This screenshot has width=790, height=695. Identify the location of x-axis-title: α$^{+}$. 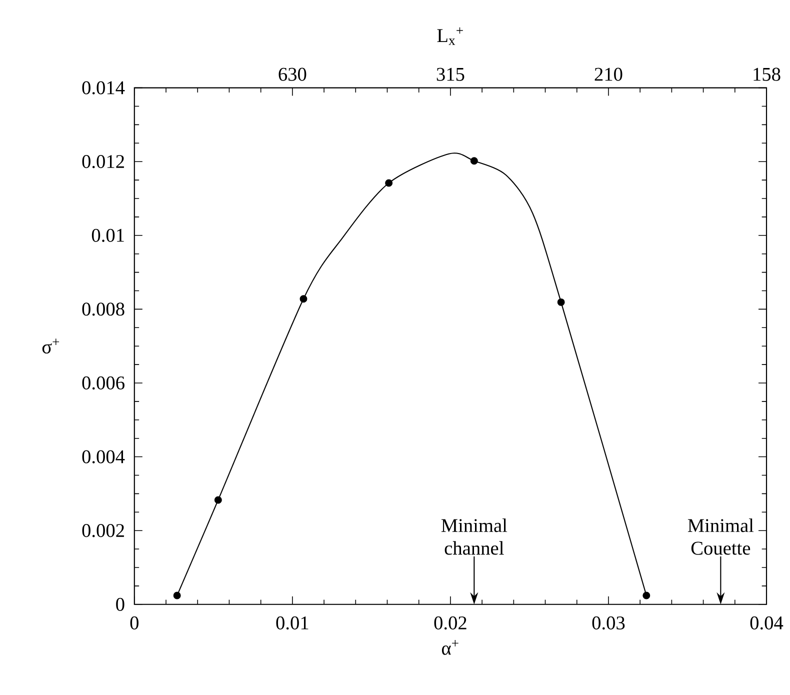
(450, 647).